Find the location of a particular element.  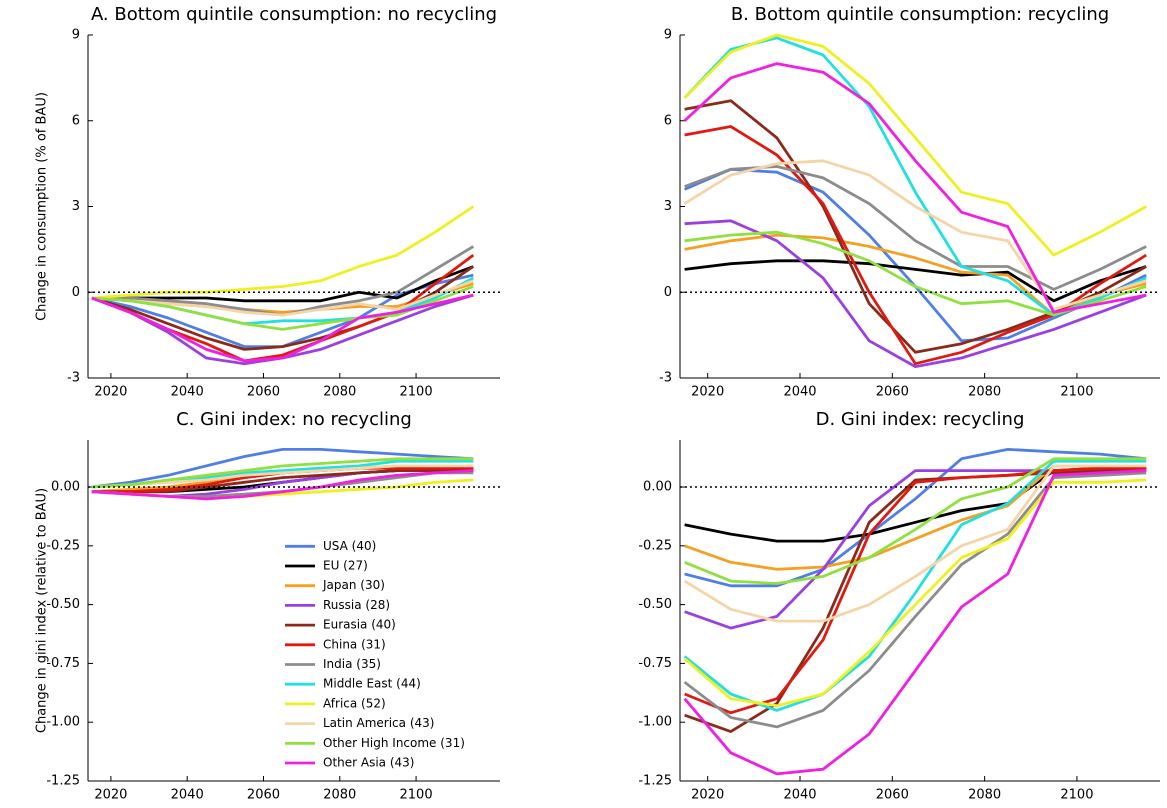

legend-label: China (31) is located at coordinates (354, 644).